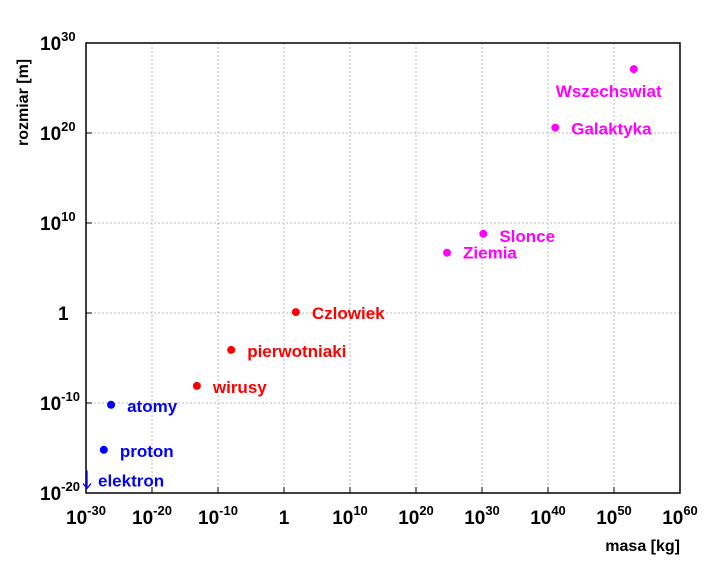 The width and height of the screenshot is (709, 567). Describe the element at coordinates (296, 351) in the screenshot. I see `point-label: pierwotniaki` at that location.